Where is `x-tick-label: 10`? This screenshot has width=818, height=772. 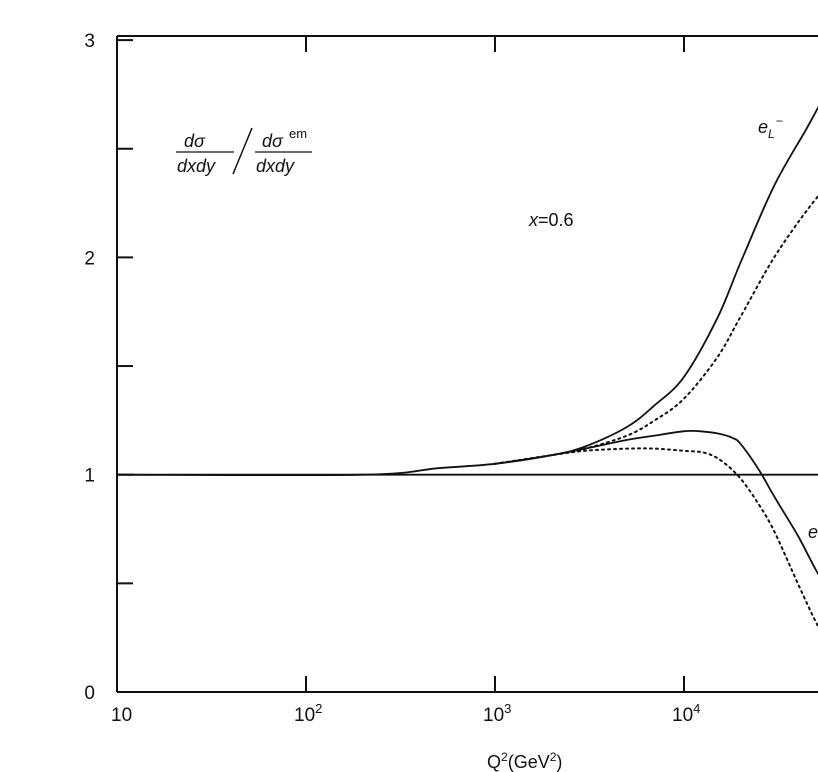 x-tick-label: 10 is located at coordinates (121, 715).